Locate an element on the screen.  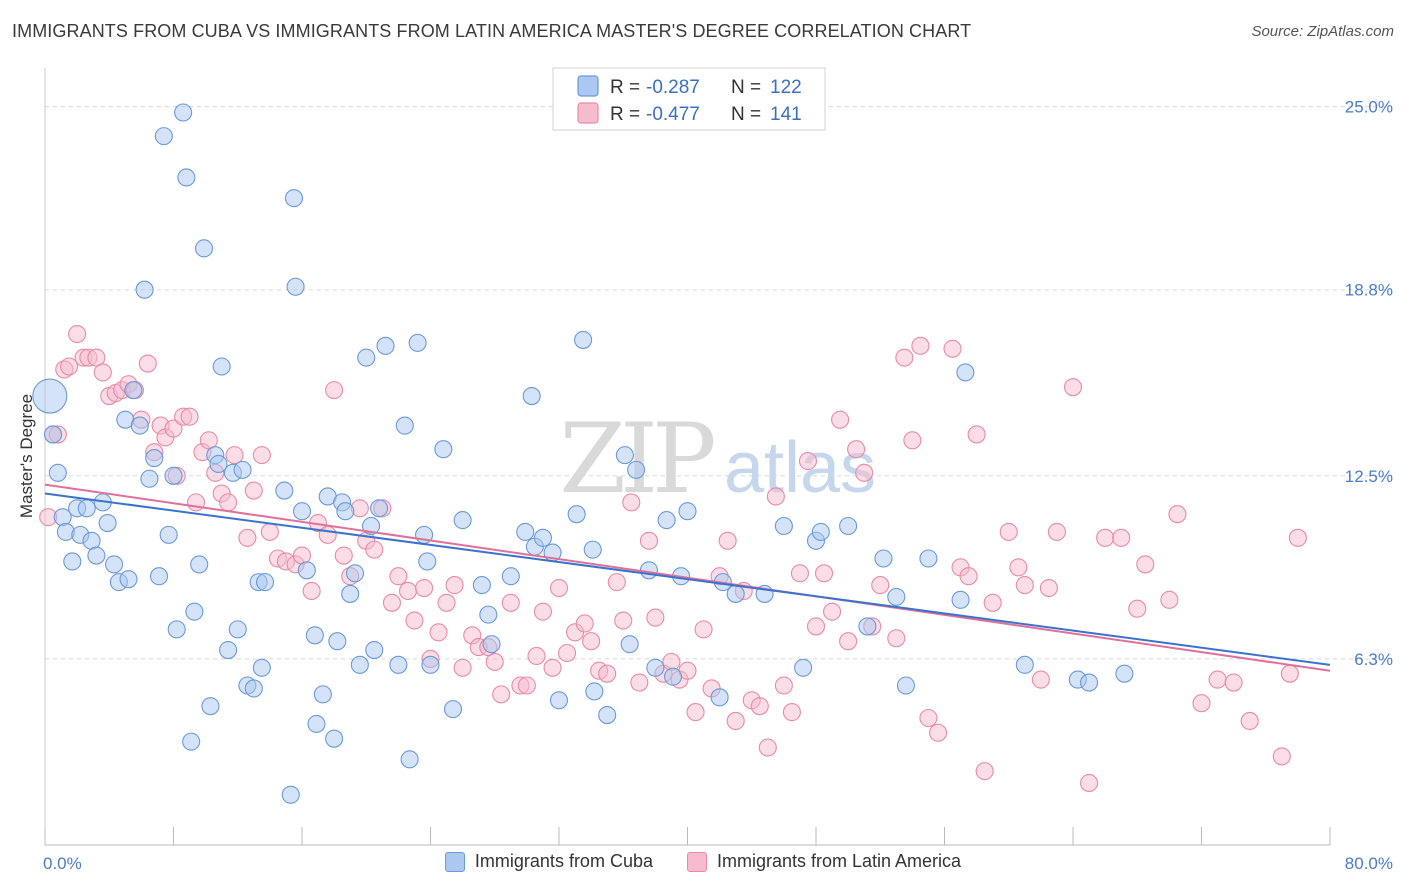
y-tick-label: 25.0% is located at coordinates (1369, 107).